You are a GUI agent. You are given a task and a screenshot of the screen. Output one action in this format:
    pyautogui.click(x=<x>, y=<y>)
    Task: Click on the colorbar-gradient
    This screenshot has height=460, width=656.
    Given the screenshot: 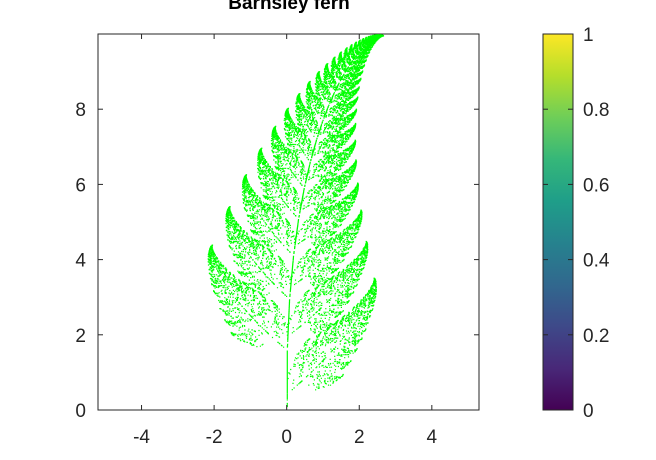 What is the action you would take?
    pyautogui.click(x=558, y=222)
    